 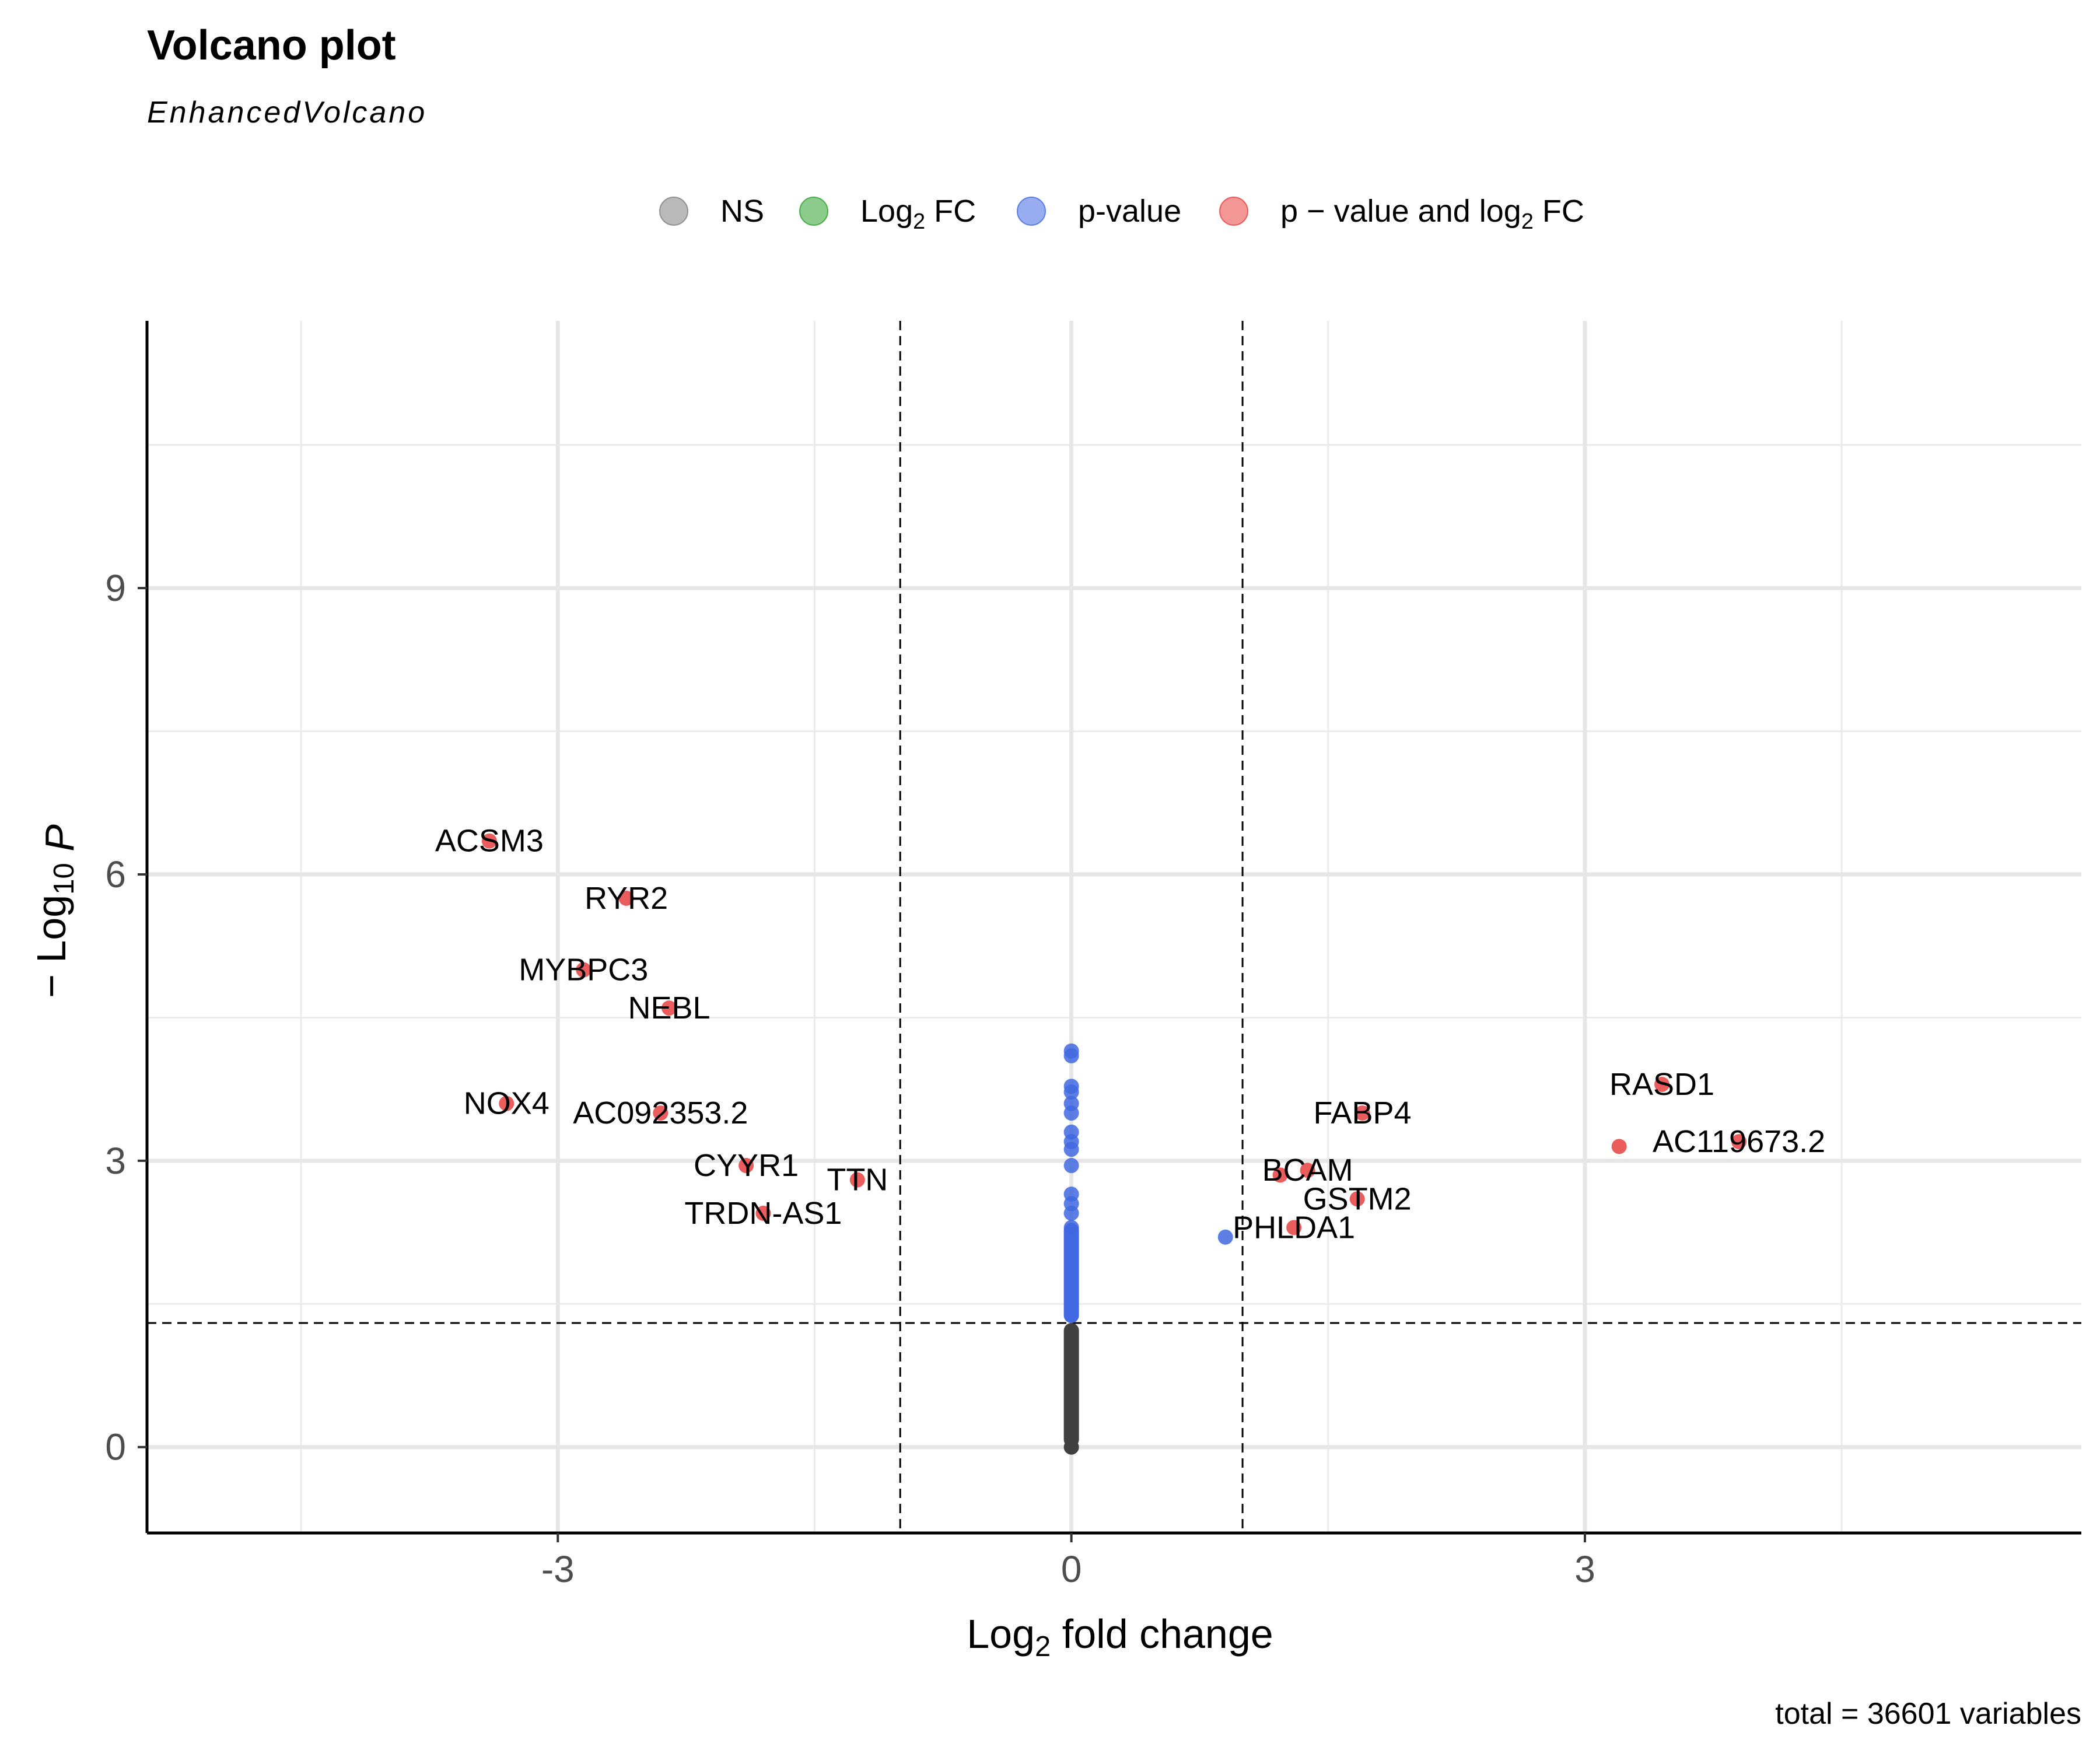 I want to click on gene-label-ttn: TTN, so click(x=857, y=1180).